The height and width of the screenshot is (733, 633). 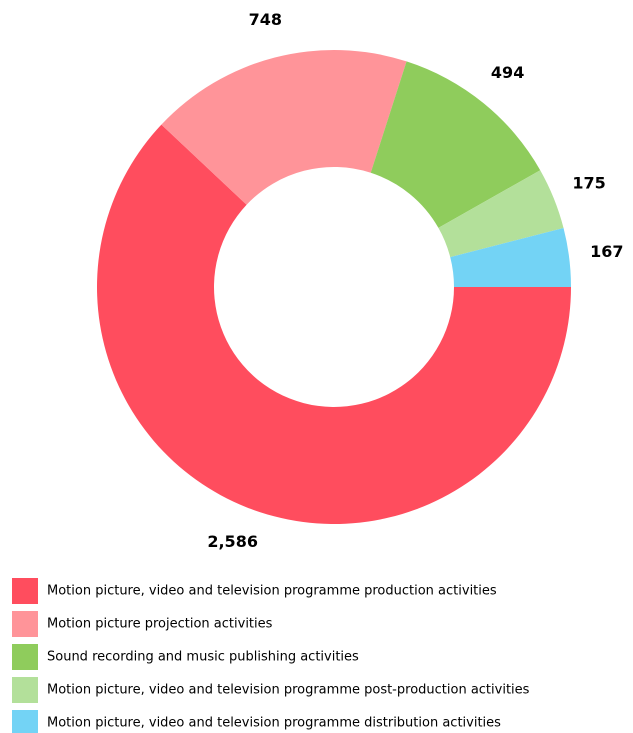 What do you see at coordinates (588, 183) in the screenshot?
I see `value-label: 175` at bounding box center [588, 183].